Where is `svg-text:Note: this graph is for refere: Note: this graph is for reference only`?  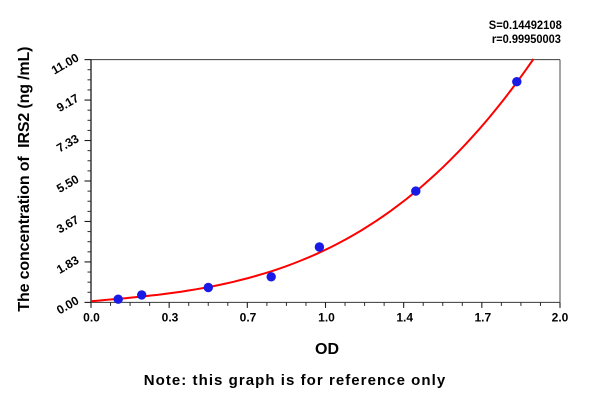 svg-text:Note: this graph is for refere: Note: this graph is for reference only is located at coordinates (295, 380).